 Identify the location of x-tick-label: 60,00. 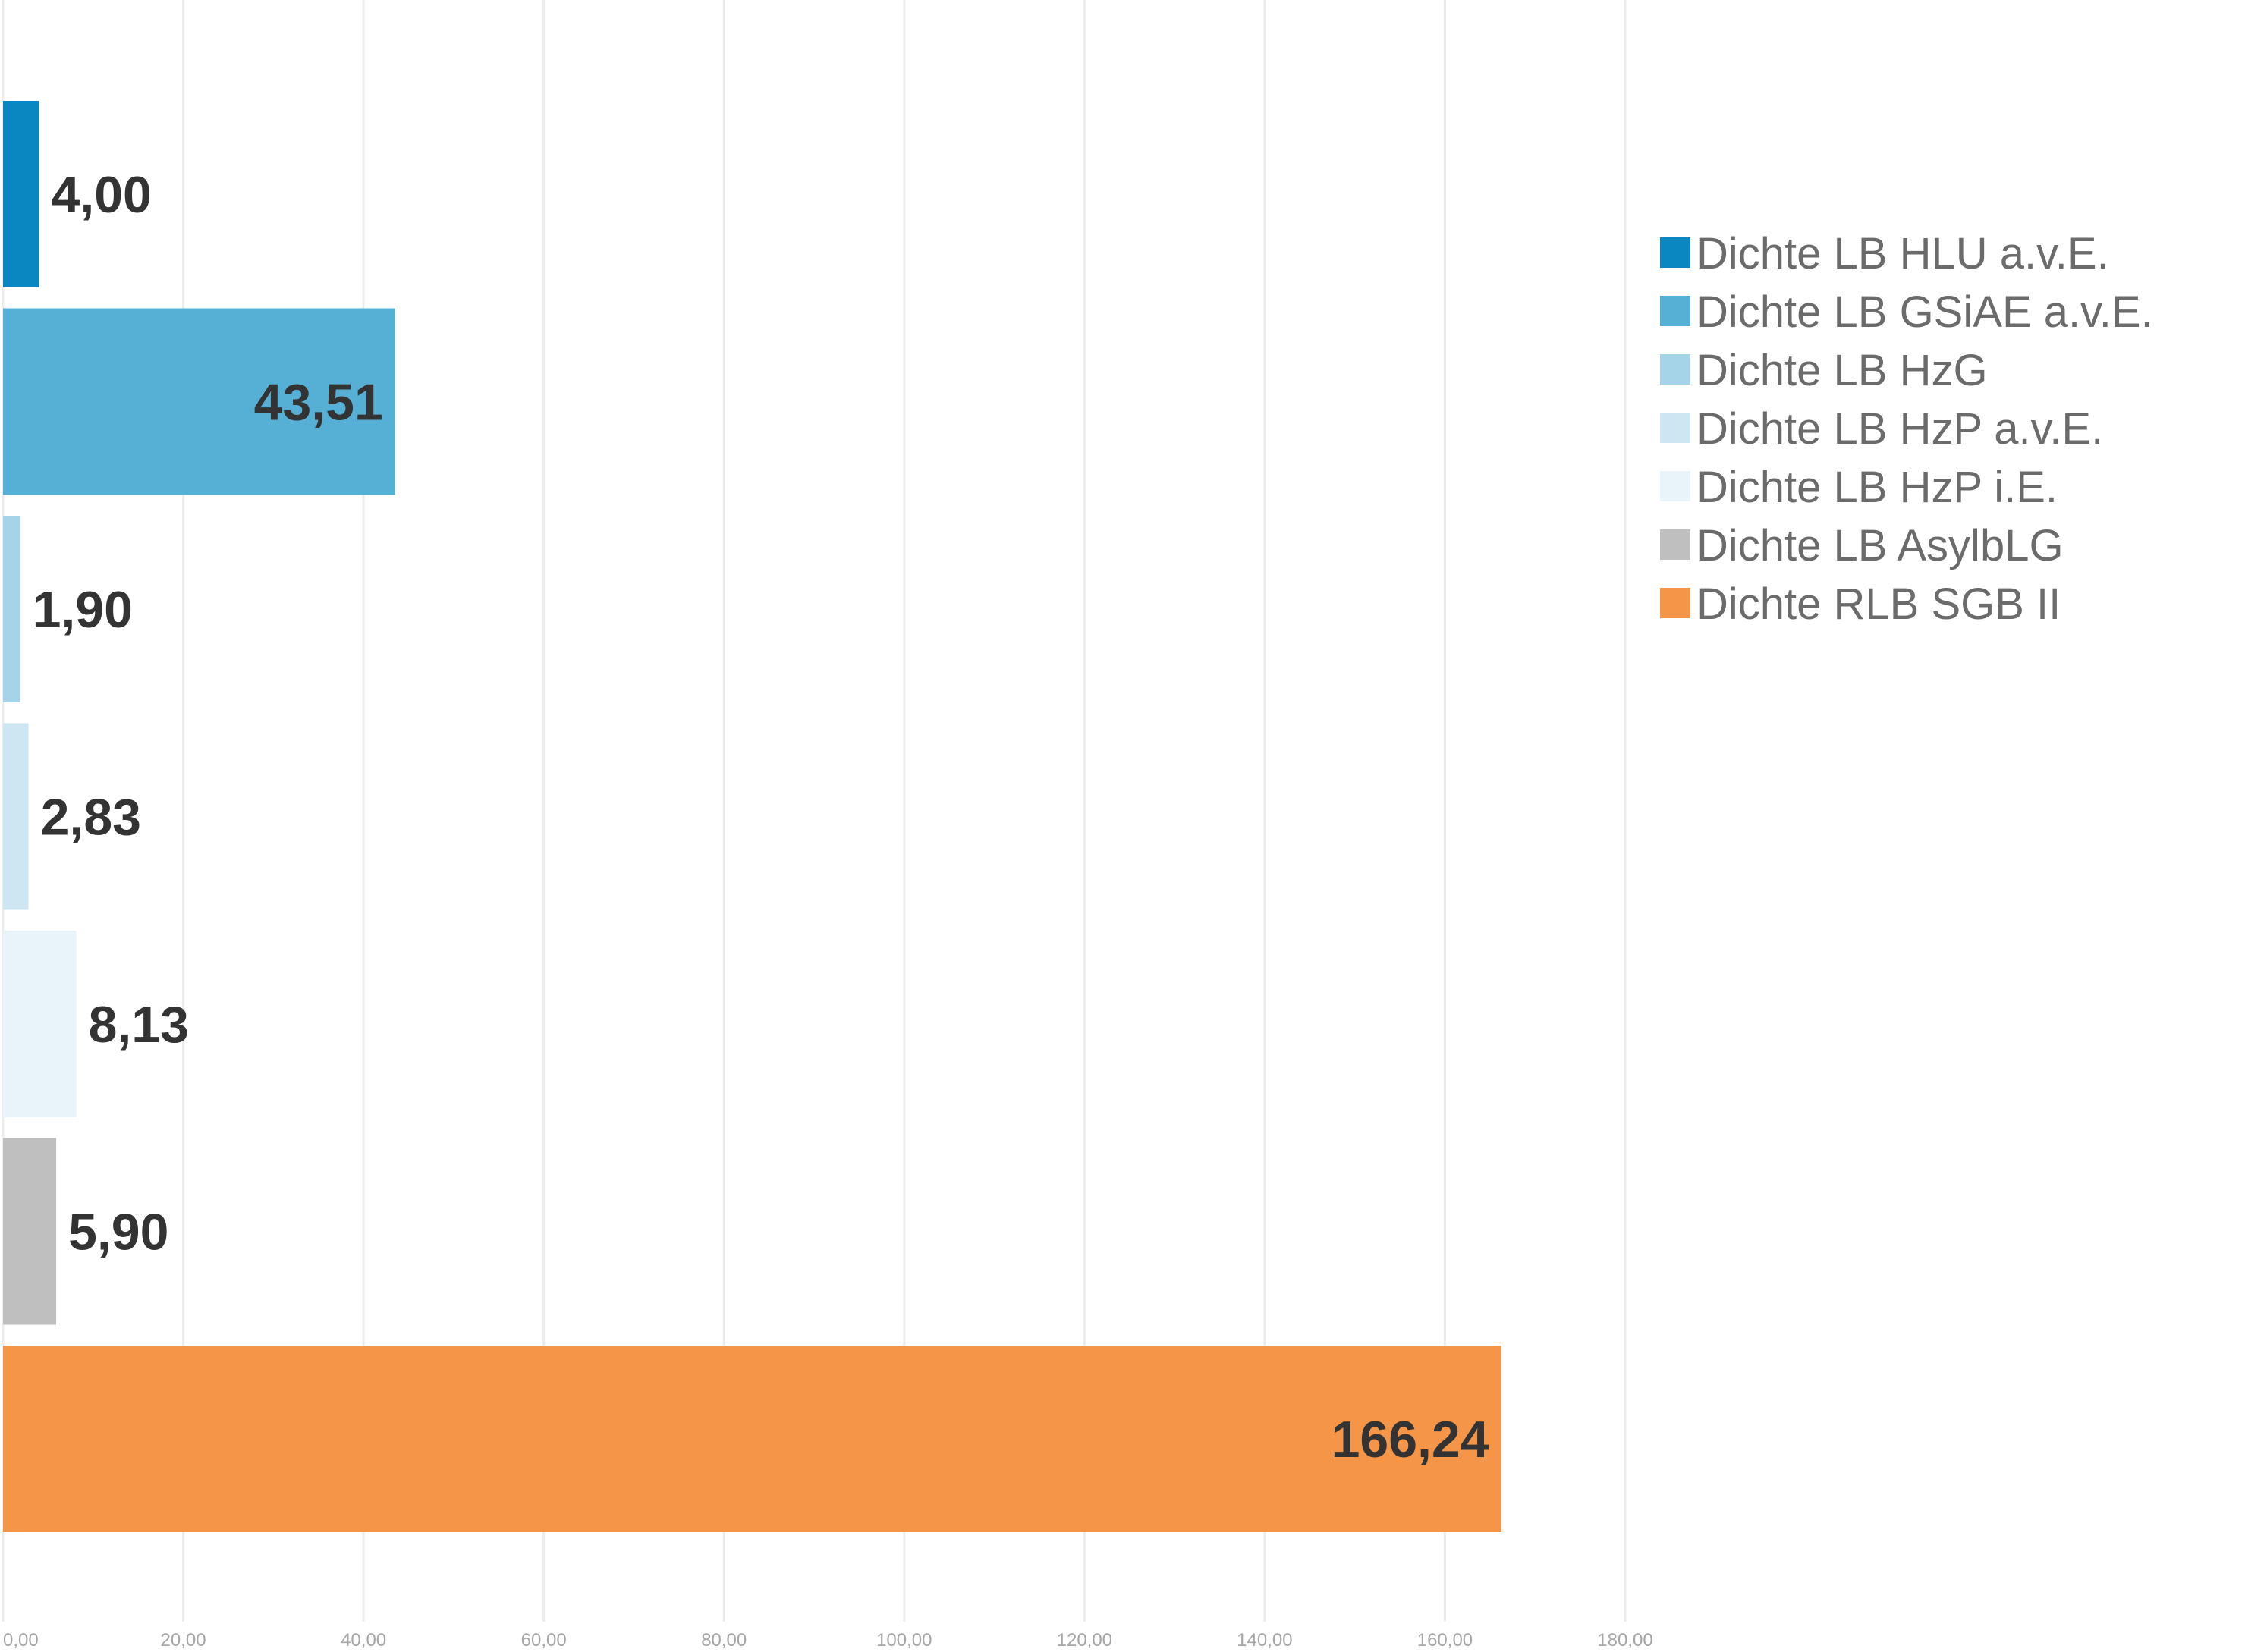
(544, 1640).